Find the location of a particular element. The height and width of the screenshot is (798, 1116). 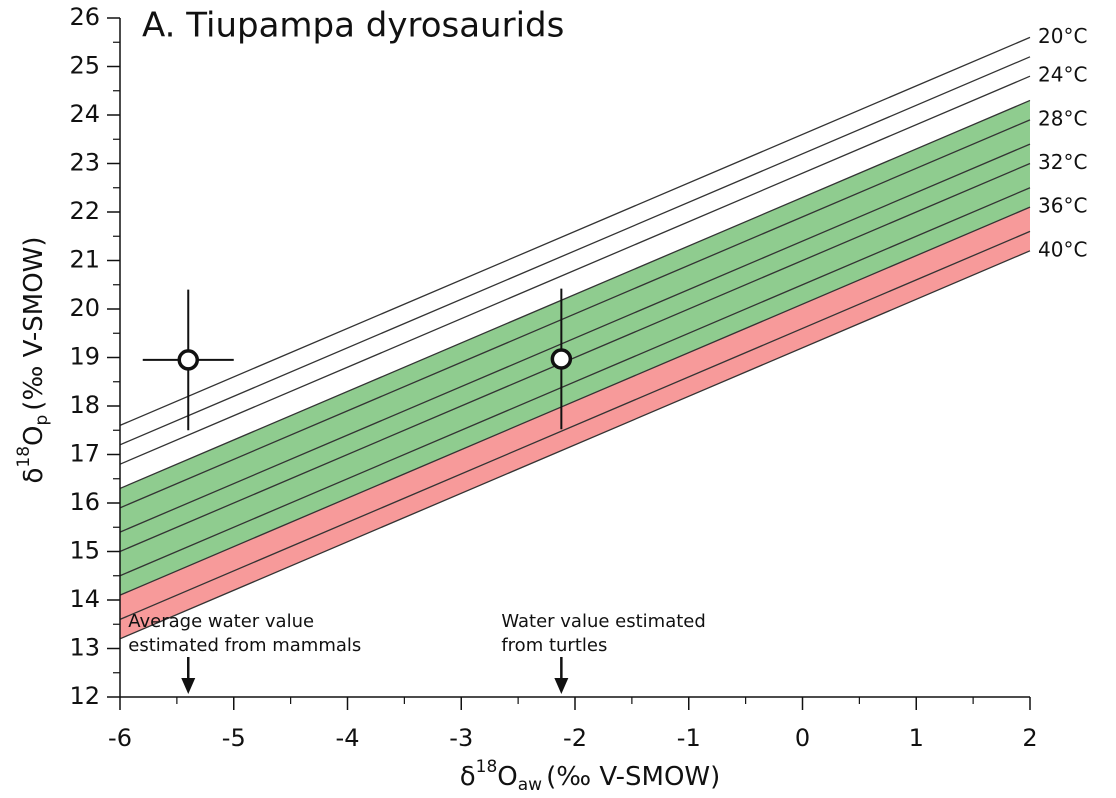

y-axis-label: δ18Op (‰ V-SMOW) is located at coordinates (33, 359).